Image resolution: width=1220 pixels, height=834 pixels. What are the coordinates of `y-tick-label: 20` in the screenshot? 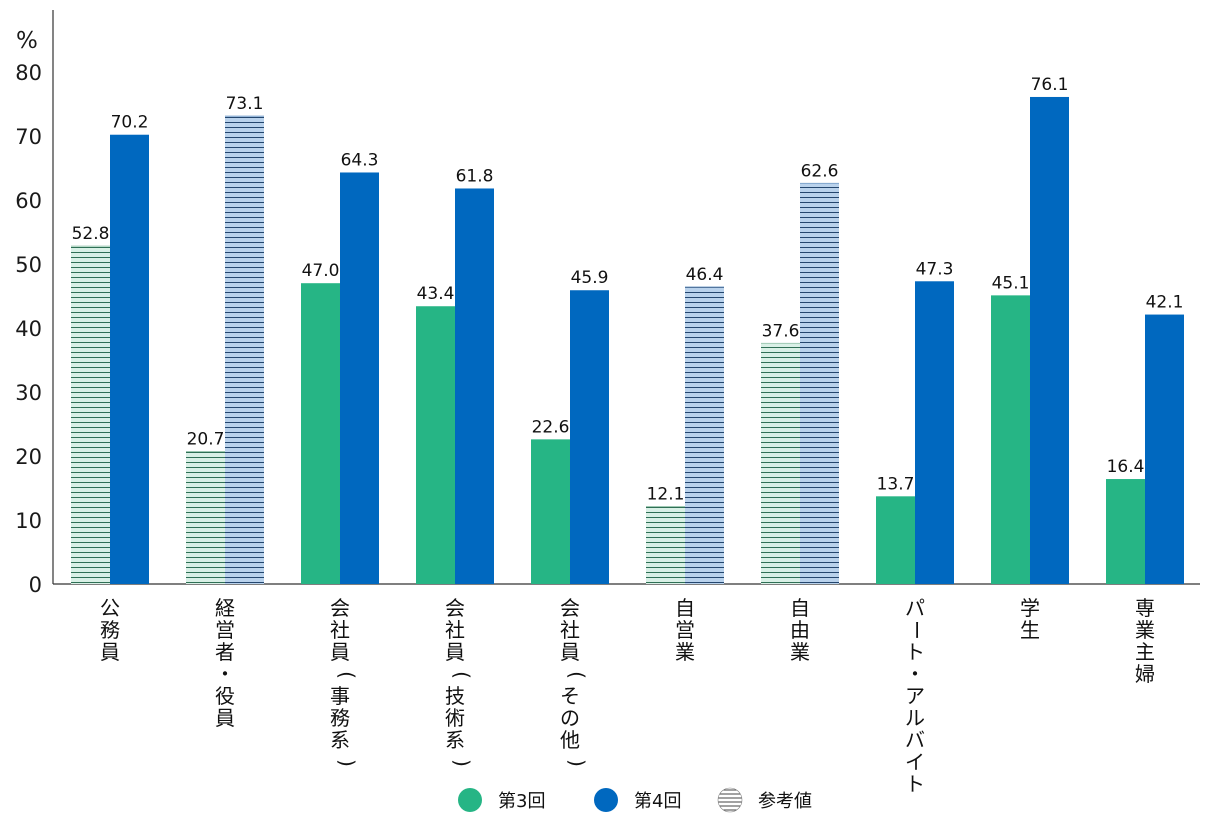 It's located at (28, 457).